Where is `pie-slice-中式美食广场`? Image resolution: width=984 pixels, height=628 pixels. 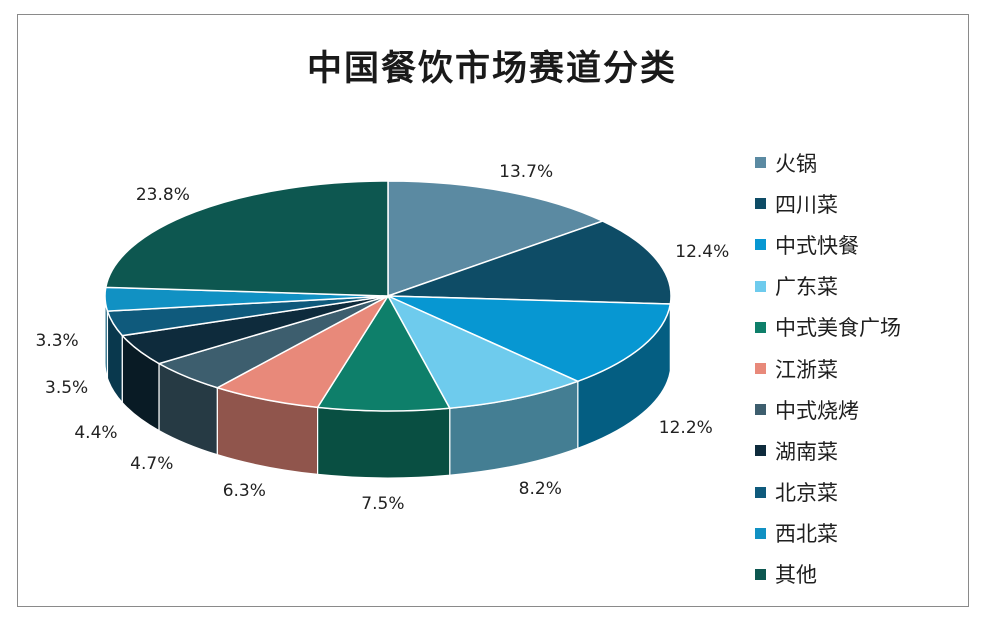 pie-slice-中式美食广场 is located at coordinates (383, 353).